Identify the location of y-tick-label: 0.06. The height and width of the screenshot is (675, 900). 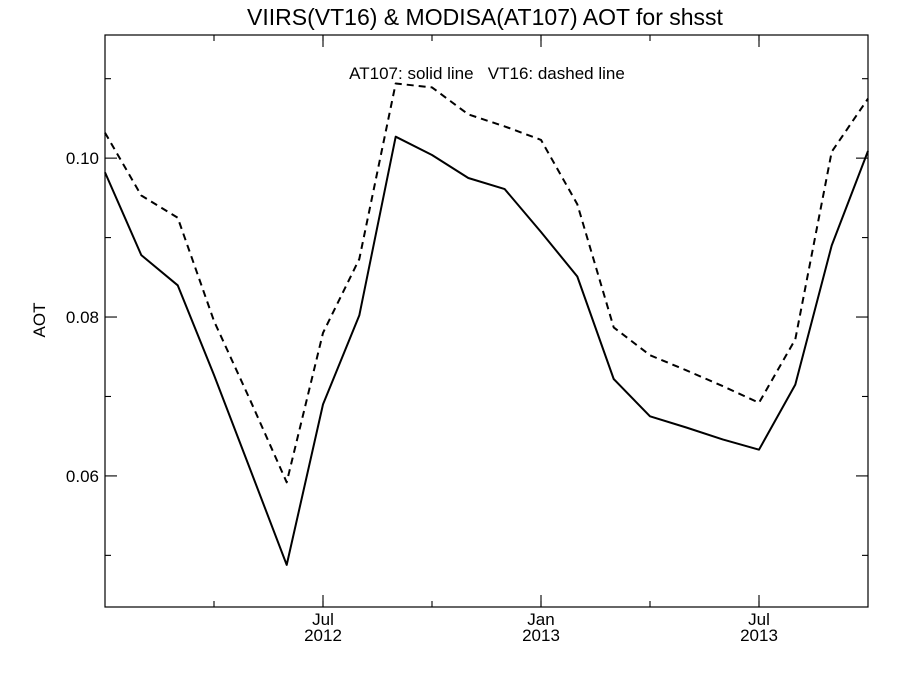
(82, 476).